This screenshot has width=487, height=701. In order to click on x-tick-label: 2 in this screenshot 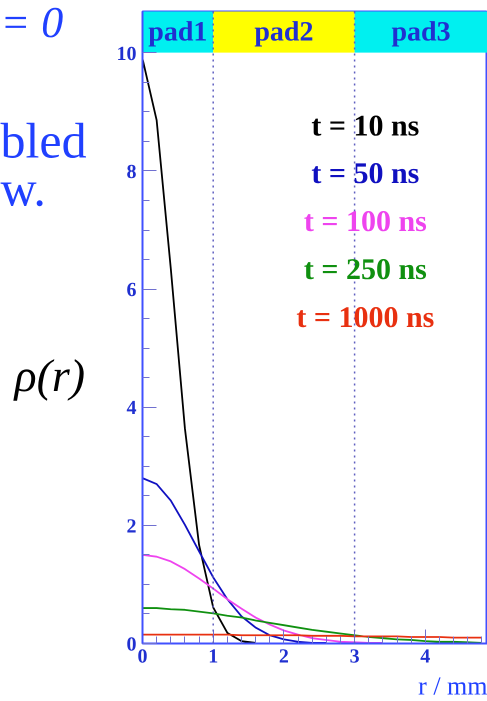, I will do `click(283, 657)`.